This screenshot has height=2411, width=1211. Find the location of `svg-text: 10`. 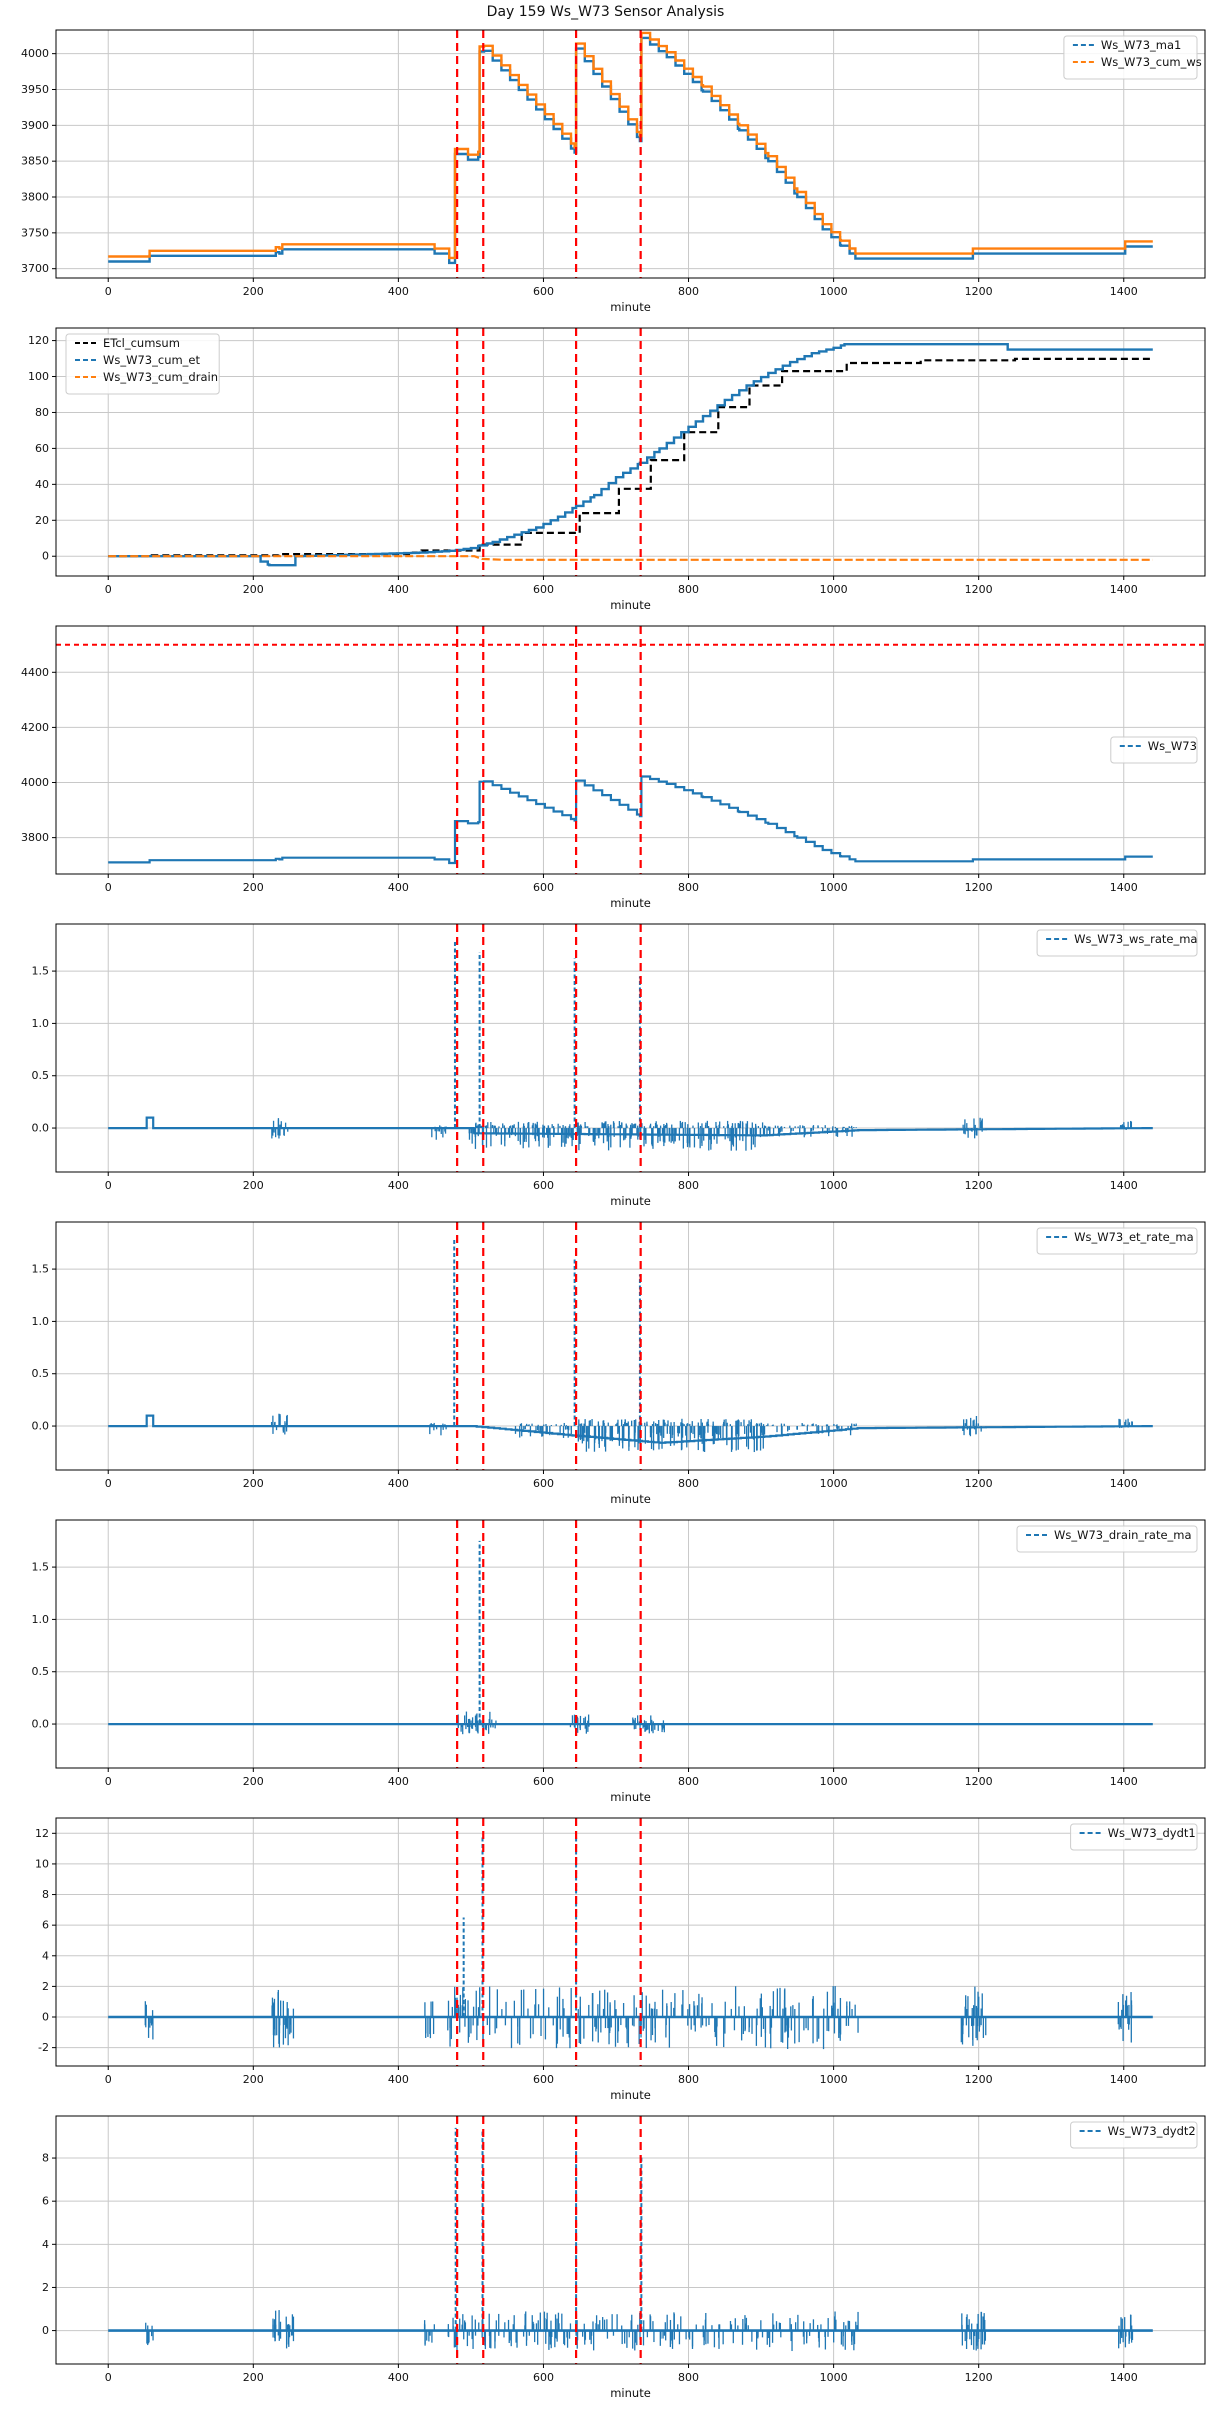

svg-text: 10 is located at coordinates (42, 1863).